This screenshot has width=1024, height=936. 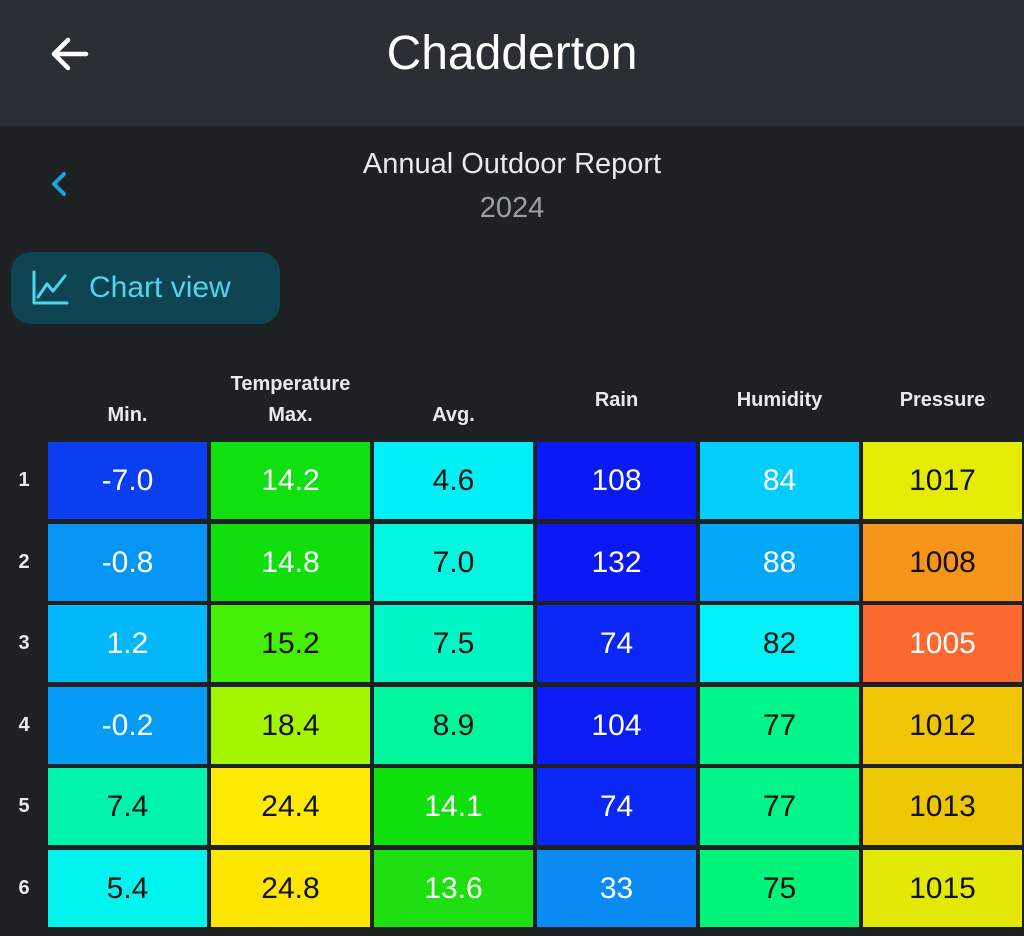 I want to click on cell-pressure: 1012, so click(x=942, y=725).